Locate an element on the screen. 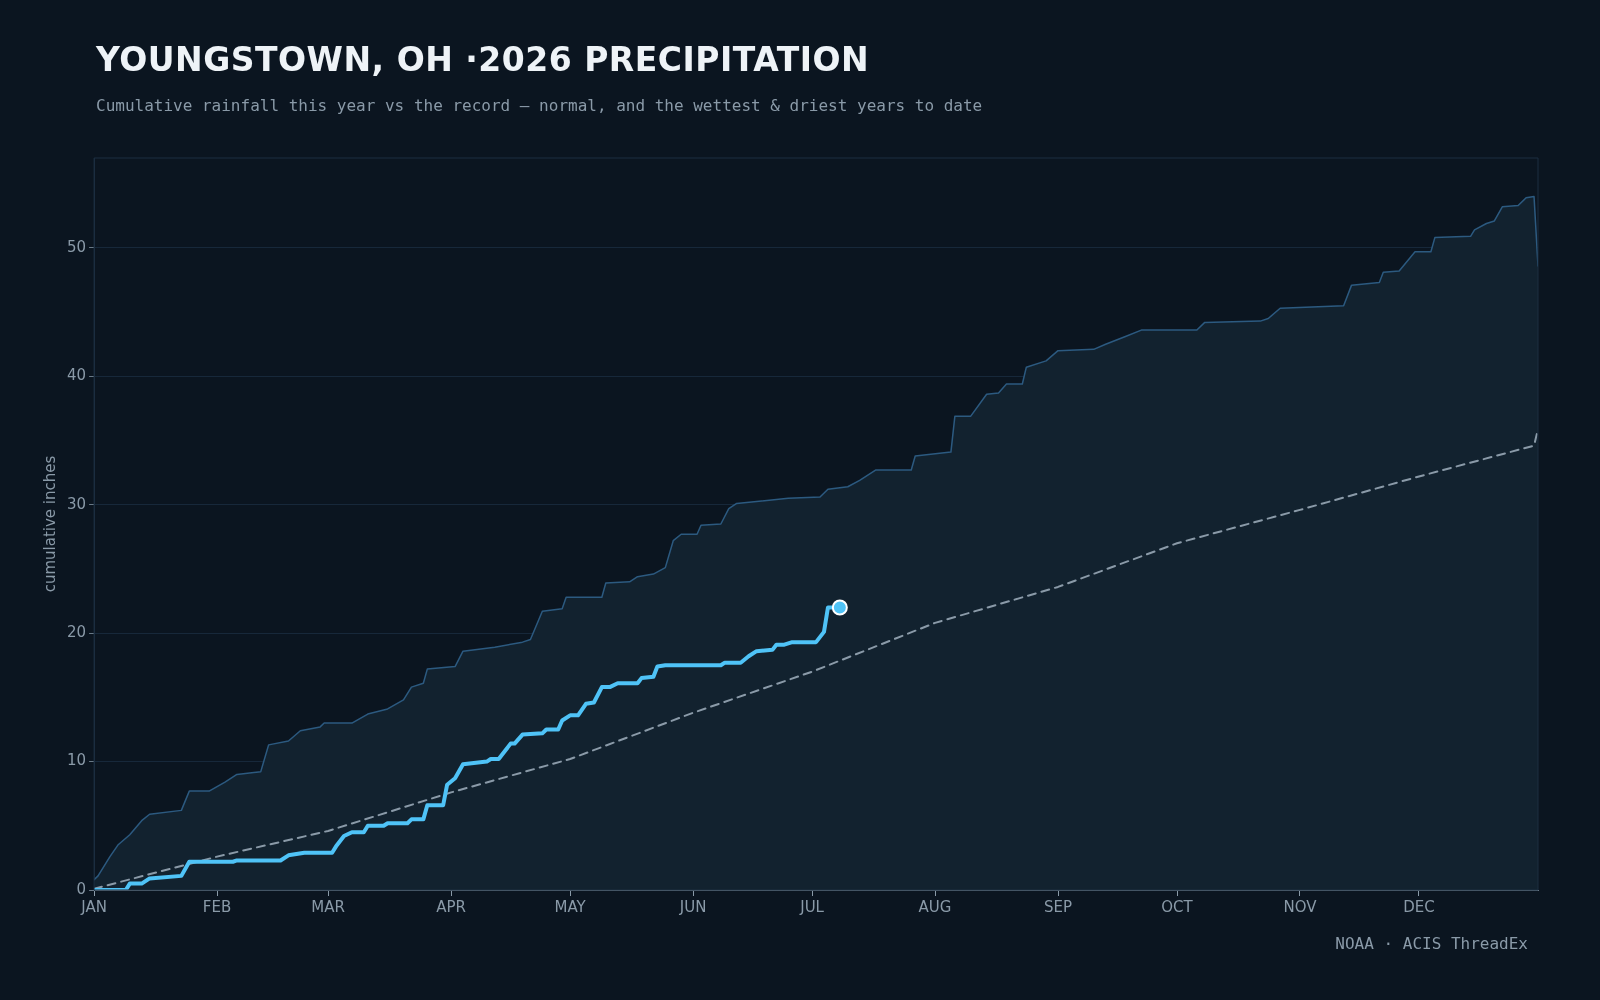 The width and height of the screenshot is (1600, 1000). chart-subtitle: Cumulative rainfall this year vs the record — normal, and the wettest & driest years to date is located at coordinates (539, 105).